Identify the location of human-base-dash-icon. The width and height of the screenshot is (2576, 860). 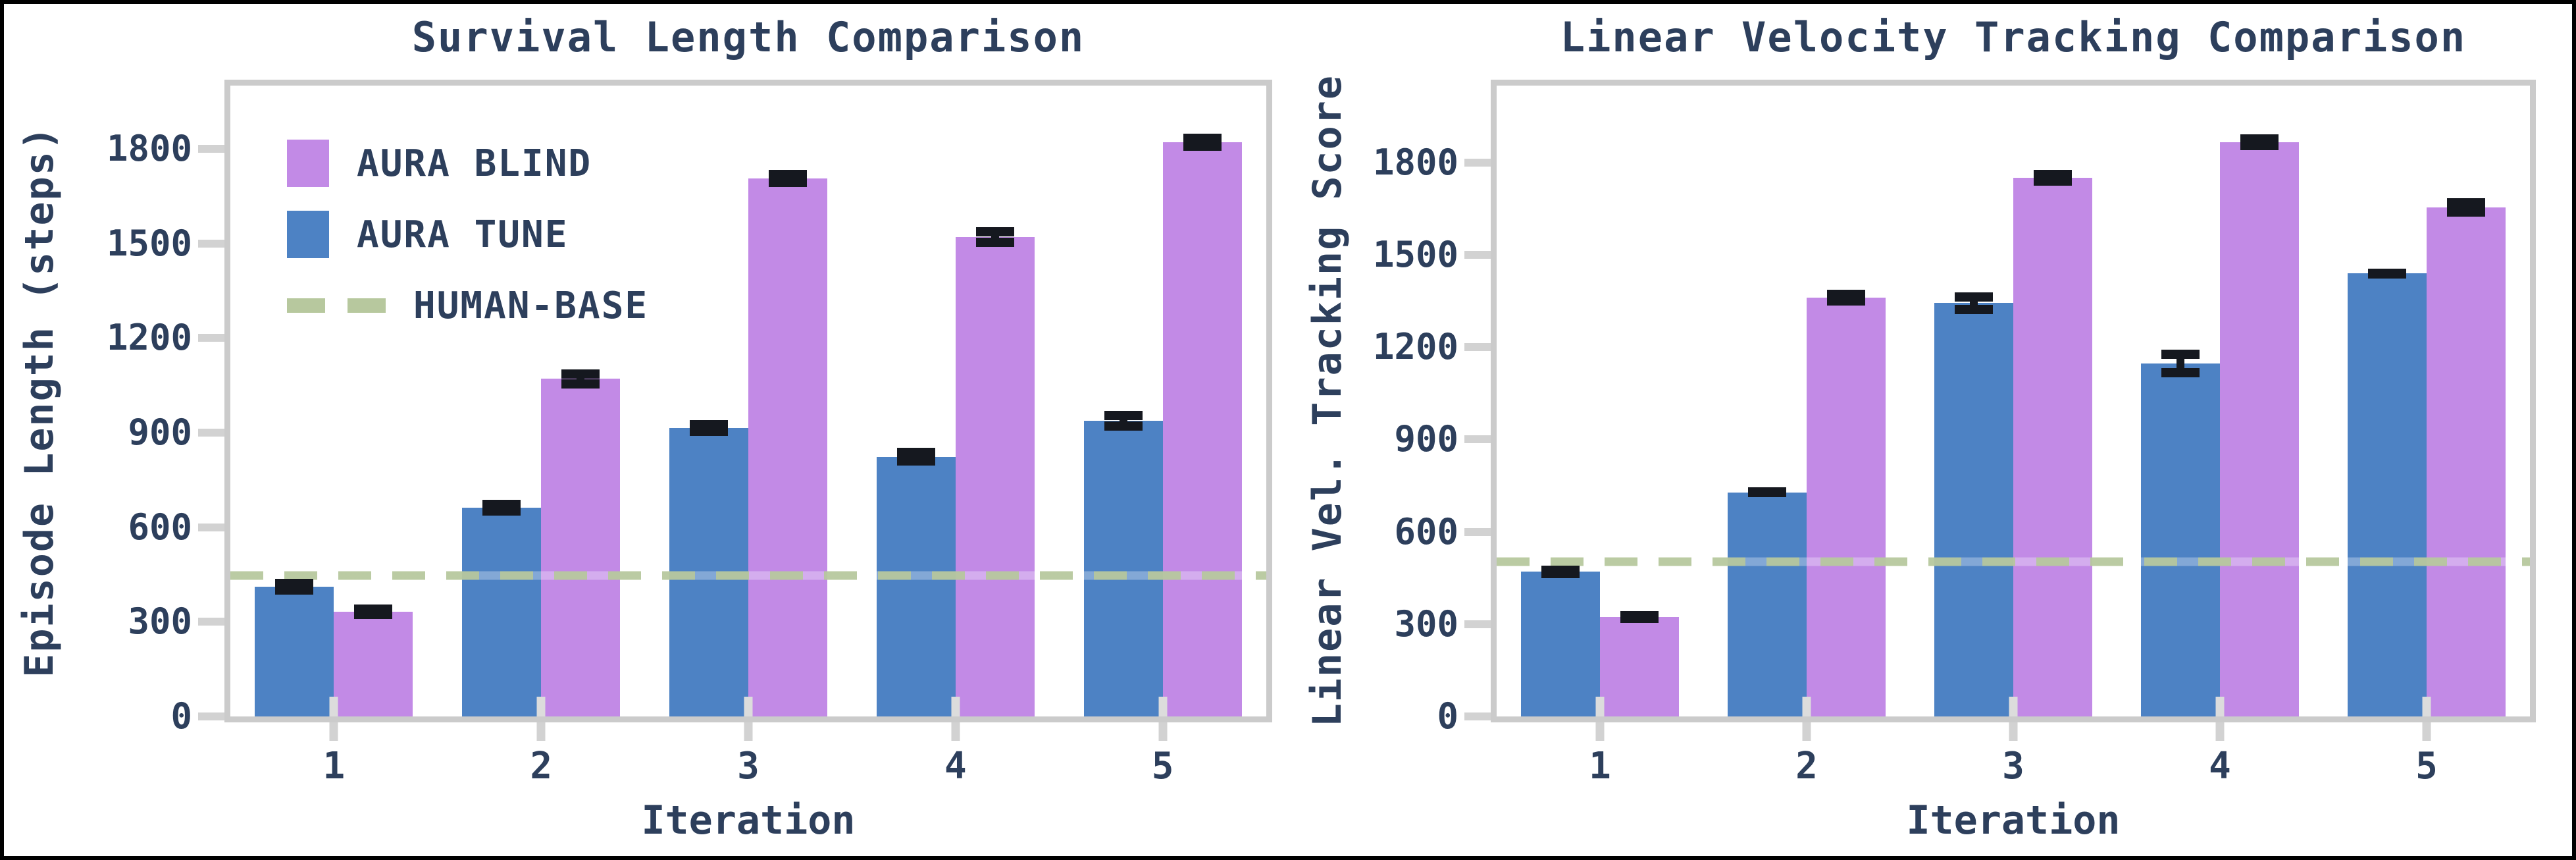
(336, 305).